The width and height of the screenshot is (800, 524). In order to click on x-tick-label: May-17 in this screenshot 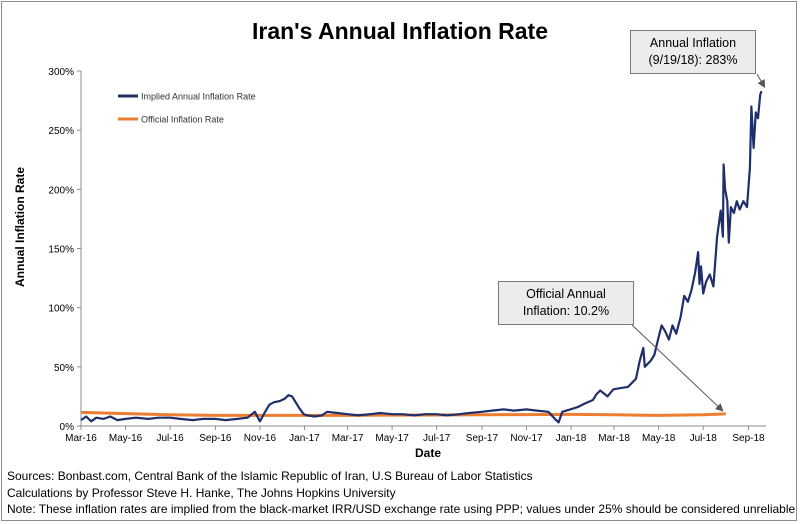, I will do `click(392, 438)`.